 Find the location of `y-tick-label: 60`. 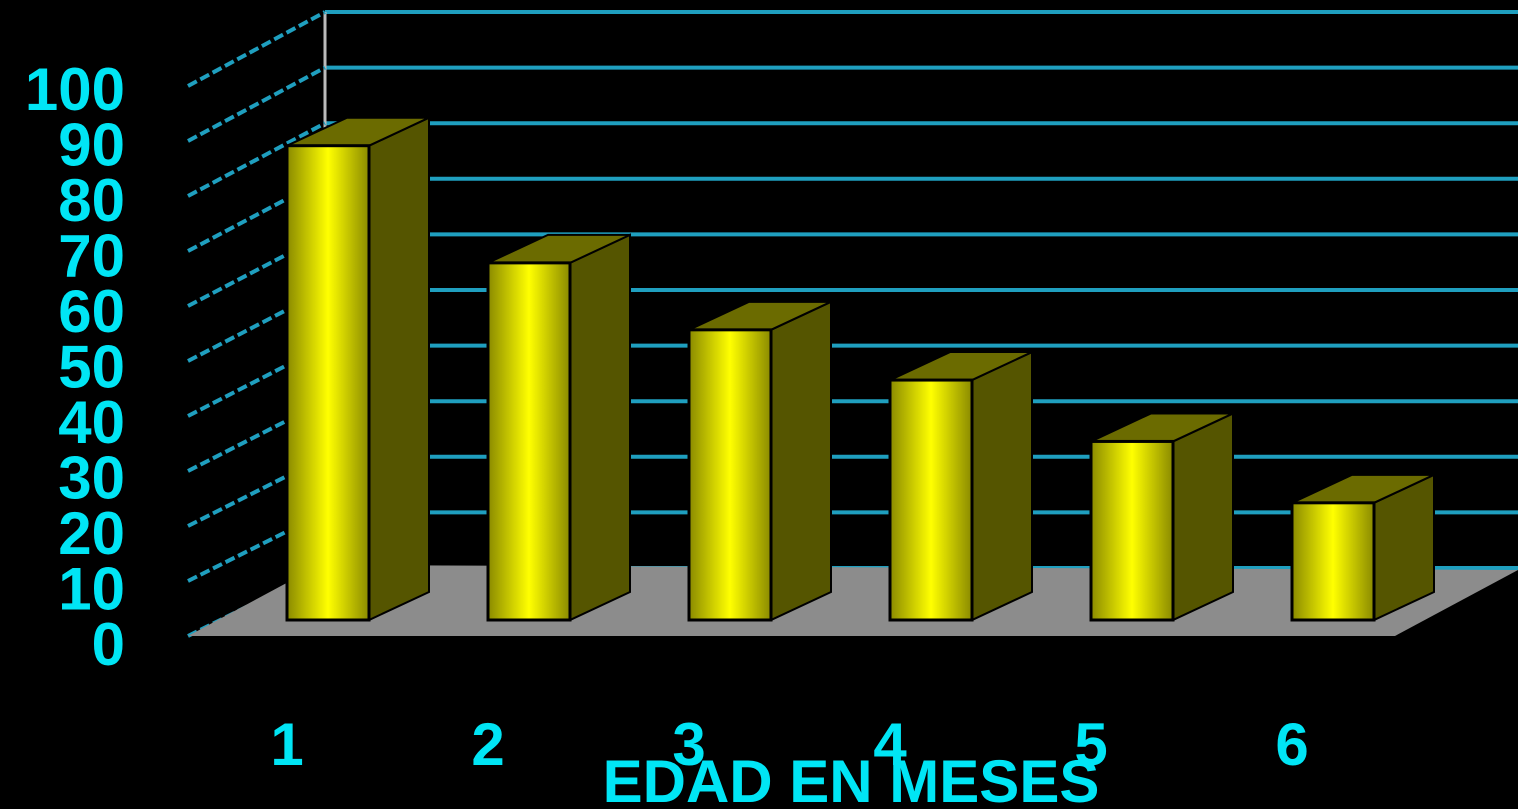

y-tick-label: 60 is located at coordinates (91, 311).